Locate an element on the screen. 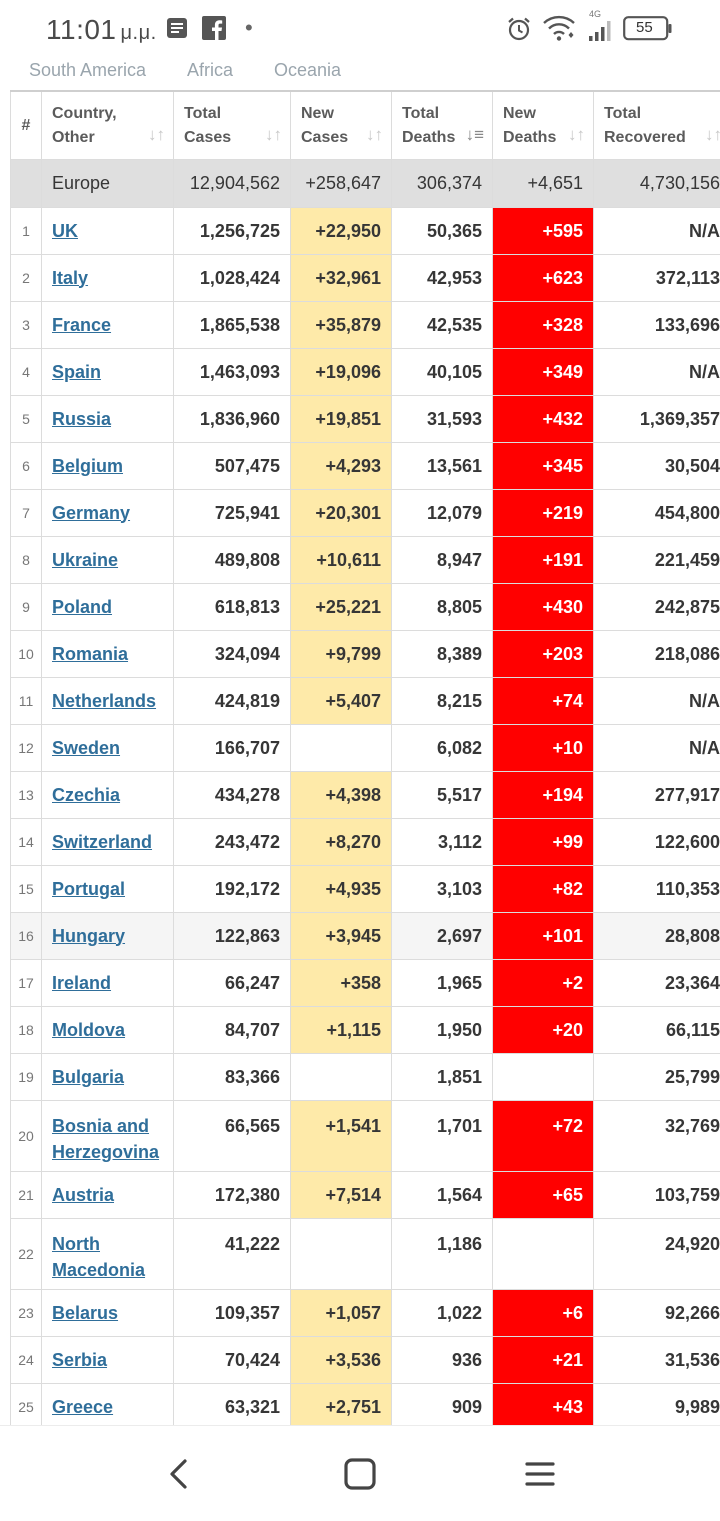  total-recovered-cell: 30,504 is located at coordinates (657, 466).